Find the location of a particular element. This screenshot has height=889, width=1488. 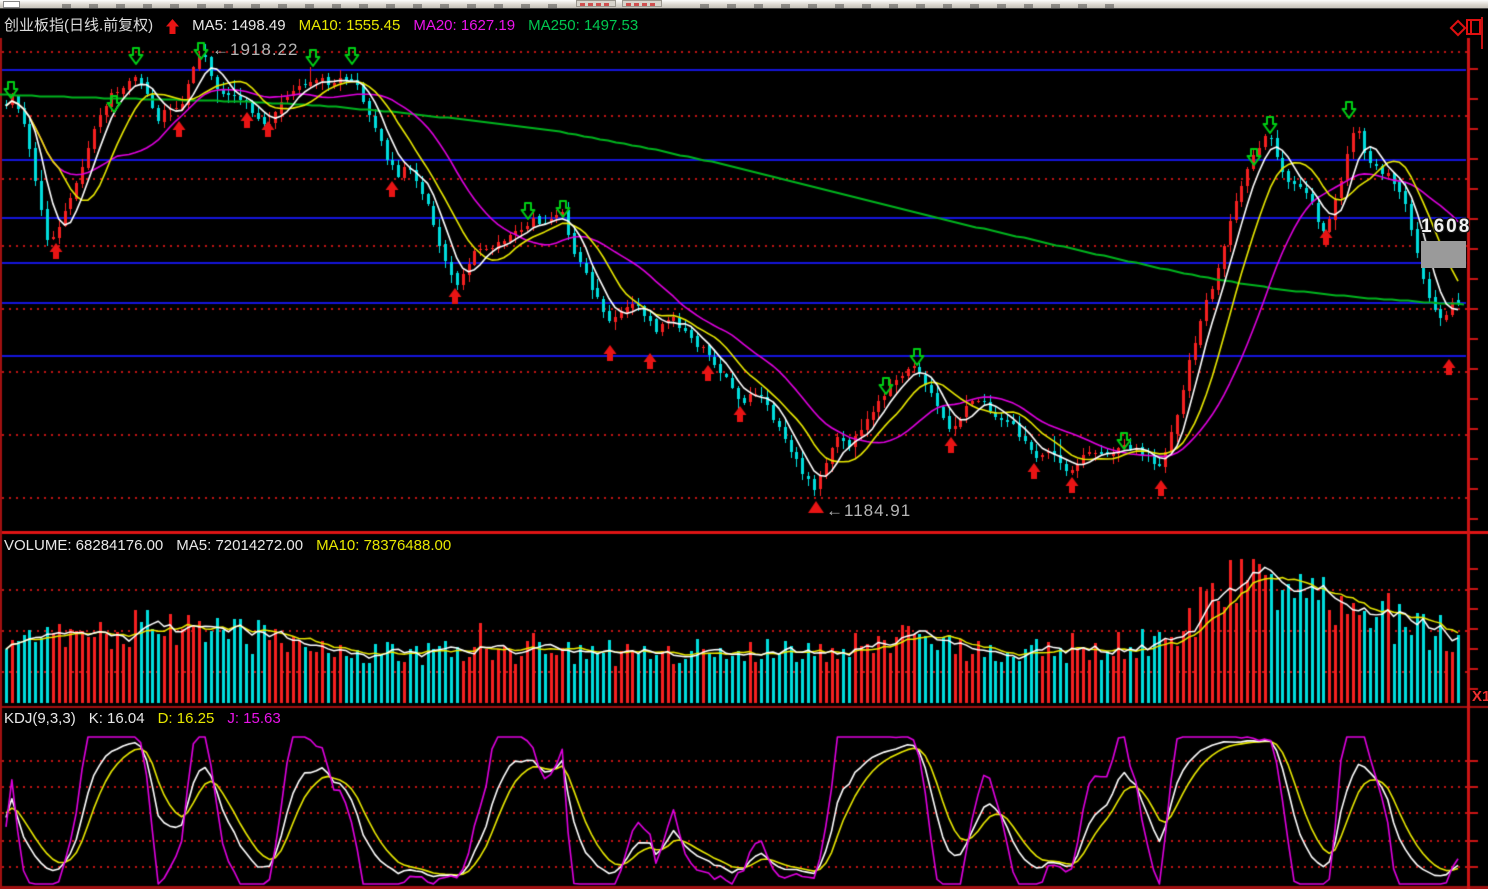

kdj-j-readout: J: 15.63 is located at coordinates (254, 718).